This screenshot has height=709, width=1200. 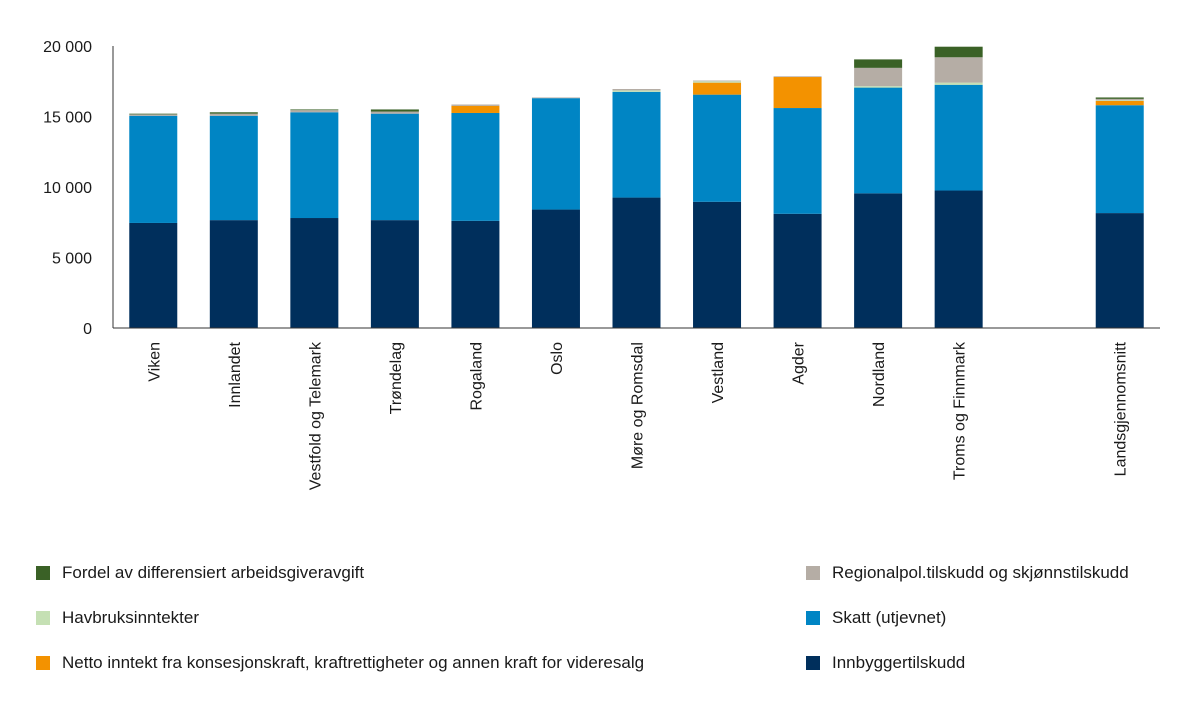 What do you see at coordinates (980, 572) in the screenshot?
I see `legend-label: Regionalpol.tilskudd og skjønnstilskudd` at bounding box center [980, 572].